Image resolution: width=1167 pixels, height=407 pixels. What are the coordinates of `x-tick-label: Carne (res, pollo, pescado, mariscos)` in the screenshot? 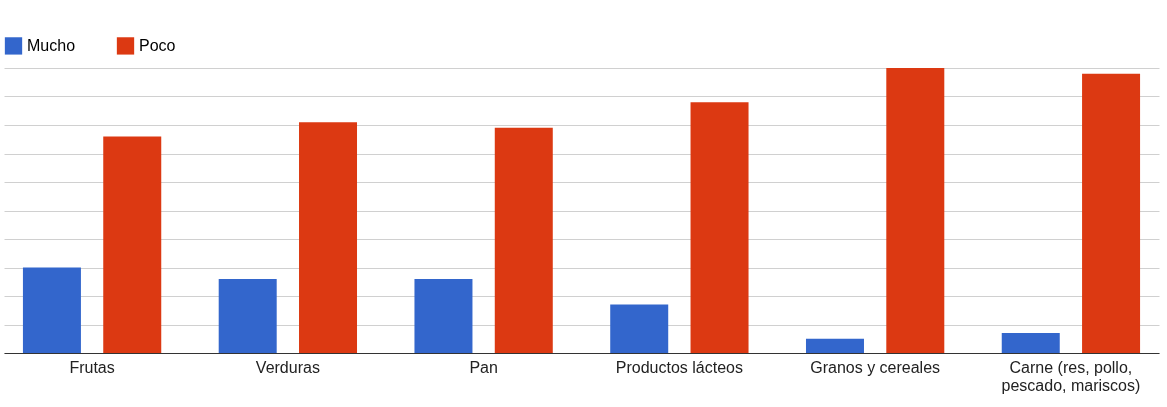 It's located at (1071, 376).